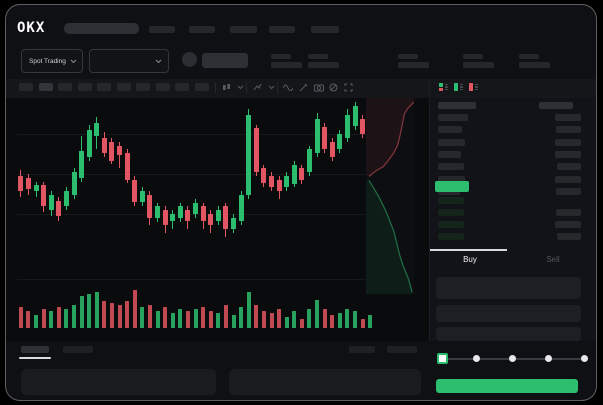  I want to click on candlestick-style-icon, so click(226, 87).